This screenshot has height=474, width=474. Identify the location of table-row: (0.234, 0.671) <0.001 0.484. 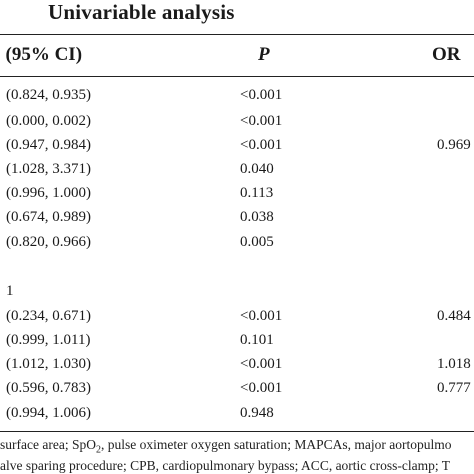
(237, 320).